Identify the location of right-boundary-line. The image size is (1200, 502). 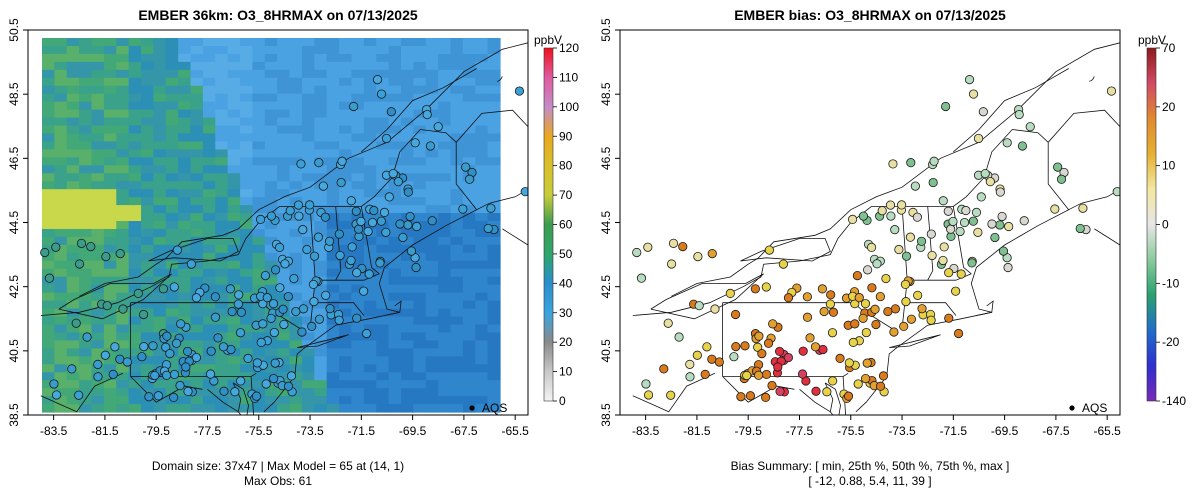
(1011, 110).